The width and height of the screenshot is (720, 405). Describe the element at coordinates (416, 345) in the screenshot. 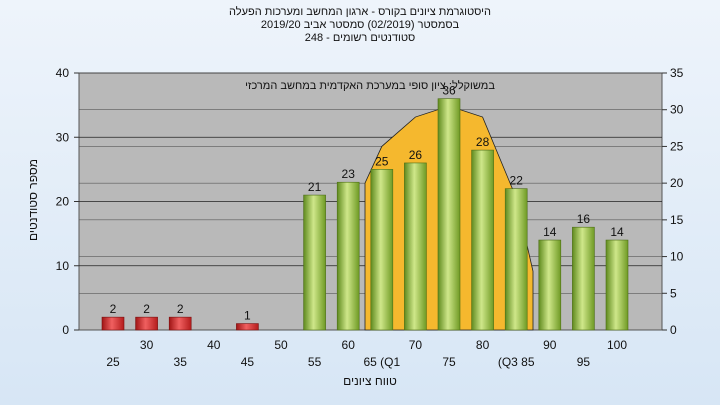

I see `x-tick-label: 70` at that location.